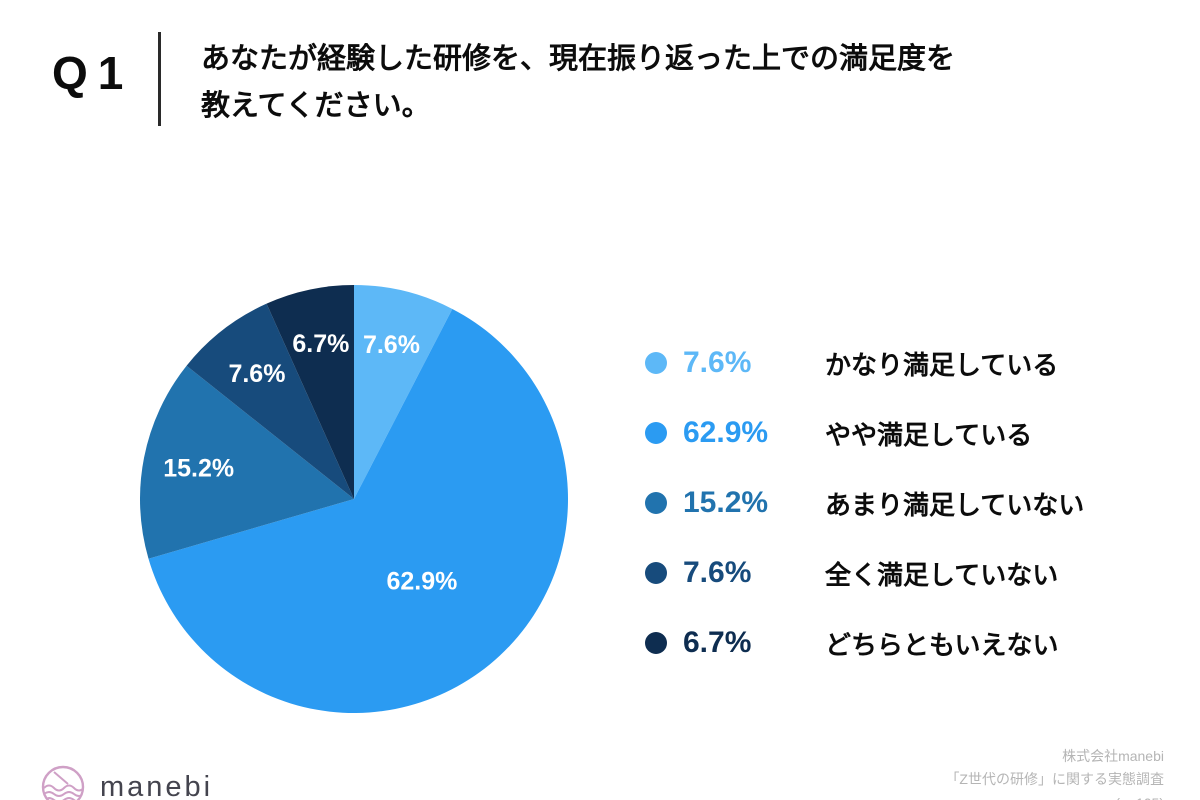  I want to click on legend-item: 7.6% 全く満足していない, so click(864, 573).